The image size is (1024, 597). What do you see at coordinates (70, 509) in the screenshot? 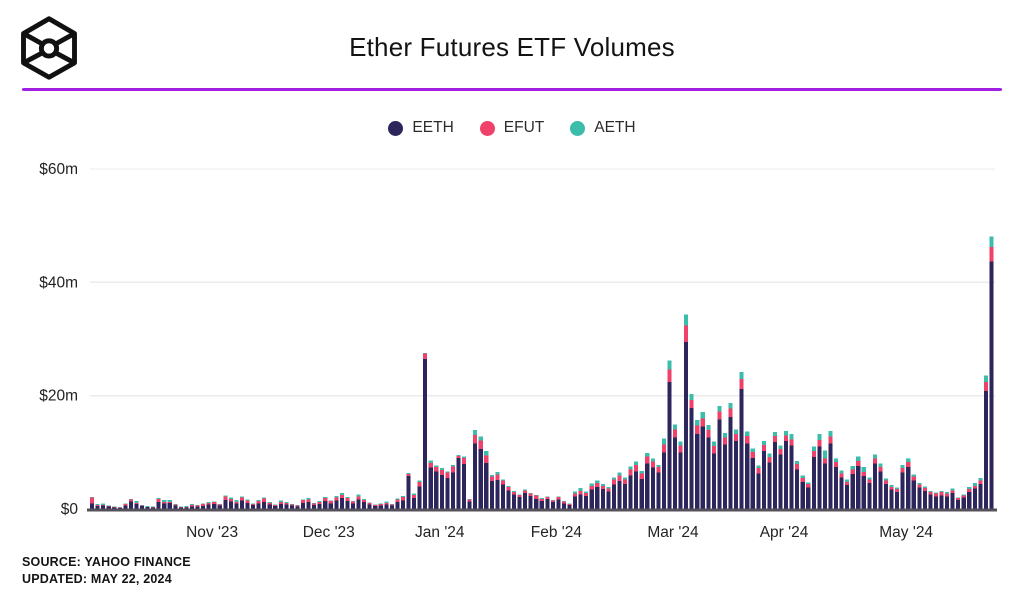
I see `y-tick-label: $0` at bounding box center [70, 509].